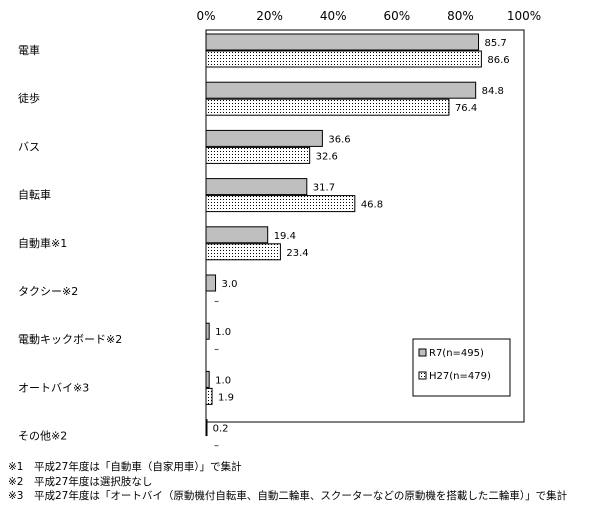 This screenshot has width=600, height=509. What do you see at coordinates (205, 16) in the screenshot?
I see `x-tick-label: 0%` at bounding box center [205, 16].